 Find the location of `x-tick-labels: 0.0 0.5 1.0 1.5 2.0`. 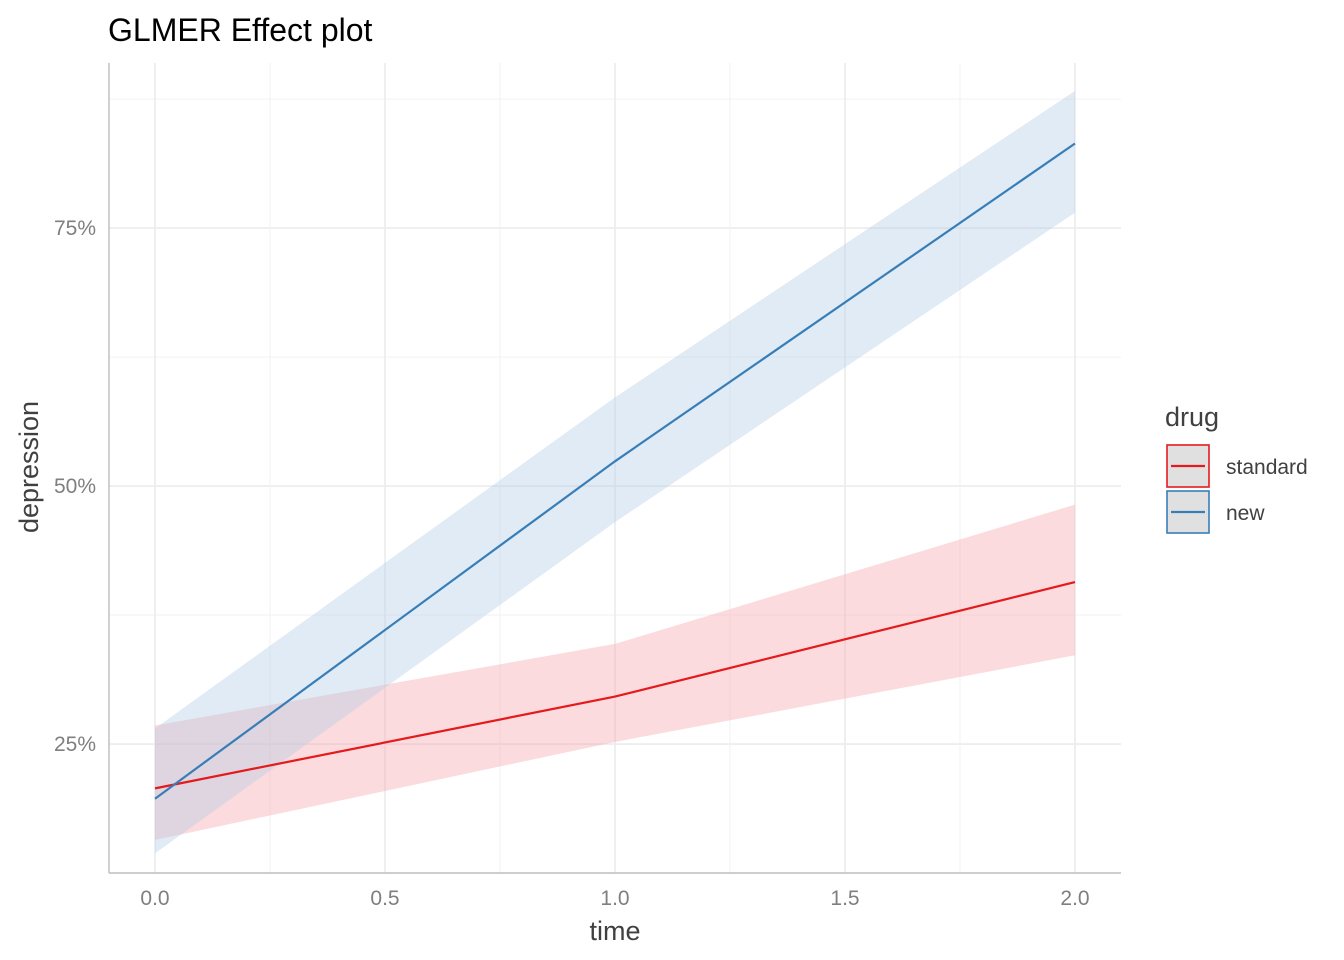

x-tick-labels: 0.0 0.5 1.0 1.5 2.0 is located at coordinates (614, 898).